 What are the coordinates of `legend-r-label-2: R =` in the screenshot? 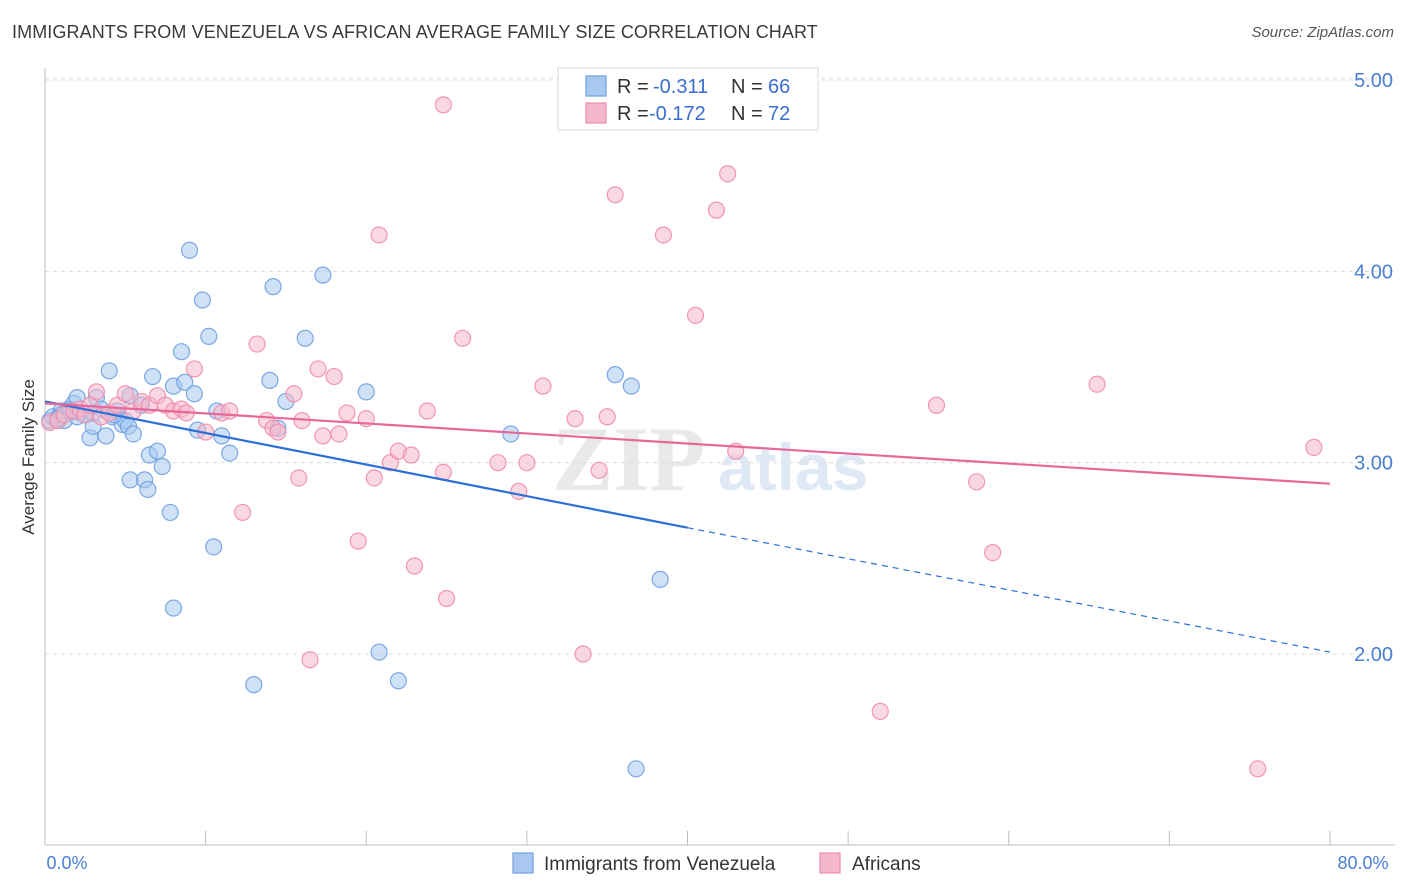 It's located at (633, 114).